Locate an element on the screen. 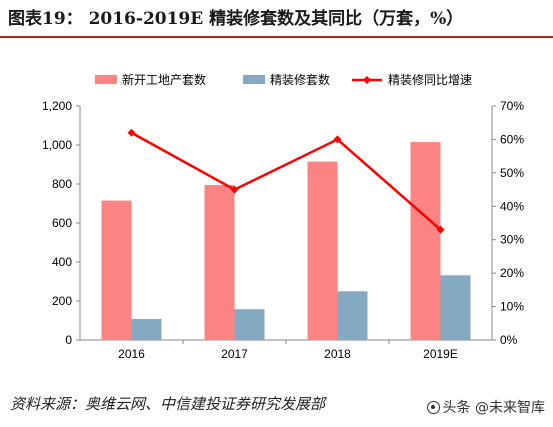  y-left-tick-label: 800 is located at coordinates (62, 184).